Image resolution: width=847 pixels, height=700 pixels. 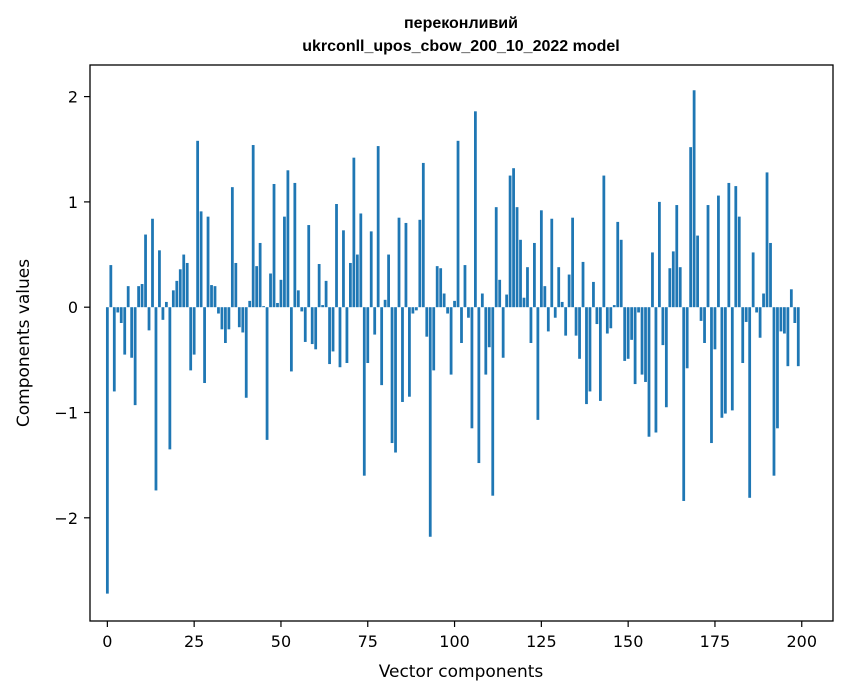 What do you see at coordinates (194, 641) in the screenshot?
I see `x-tick-label: 25` at bounding box center [194, 641].